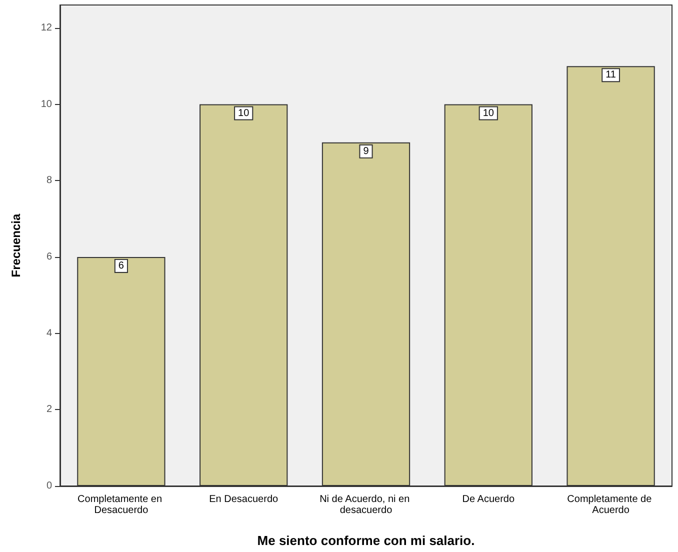  Describe the element at coordinates (611, 75) in the screenshot. I see `data-label: 11` at that location.